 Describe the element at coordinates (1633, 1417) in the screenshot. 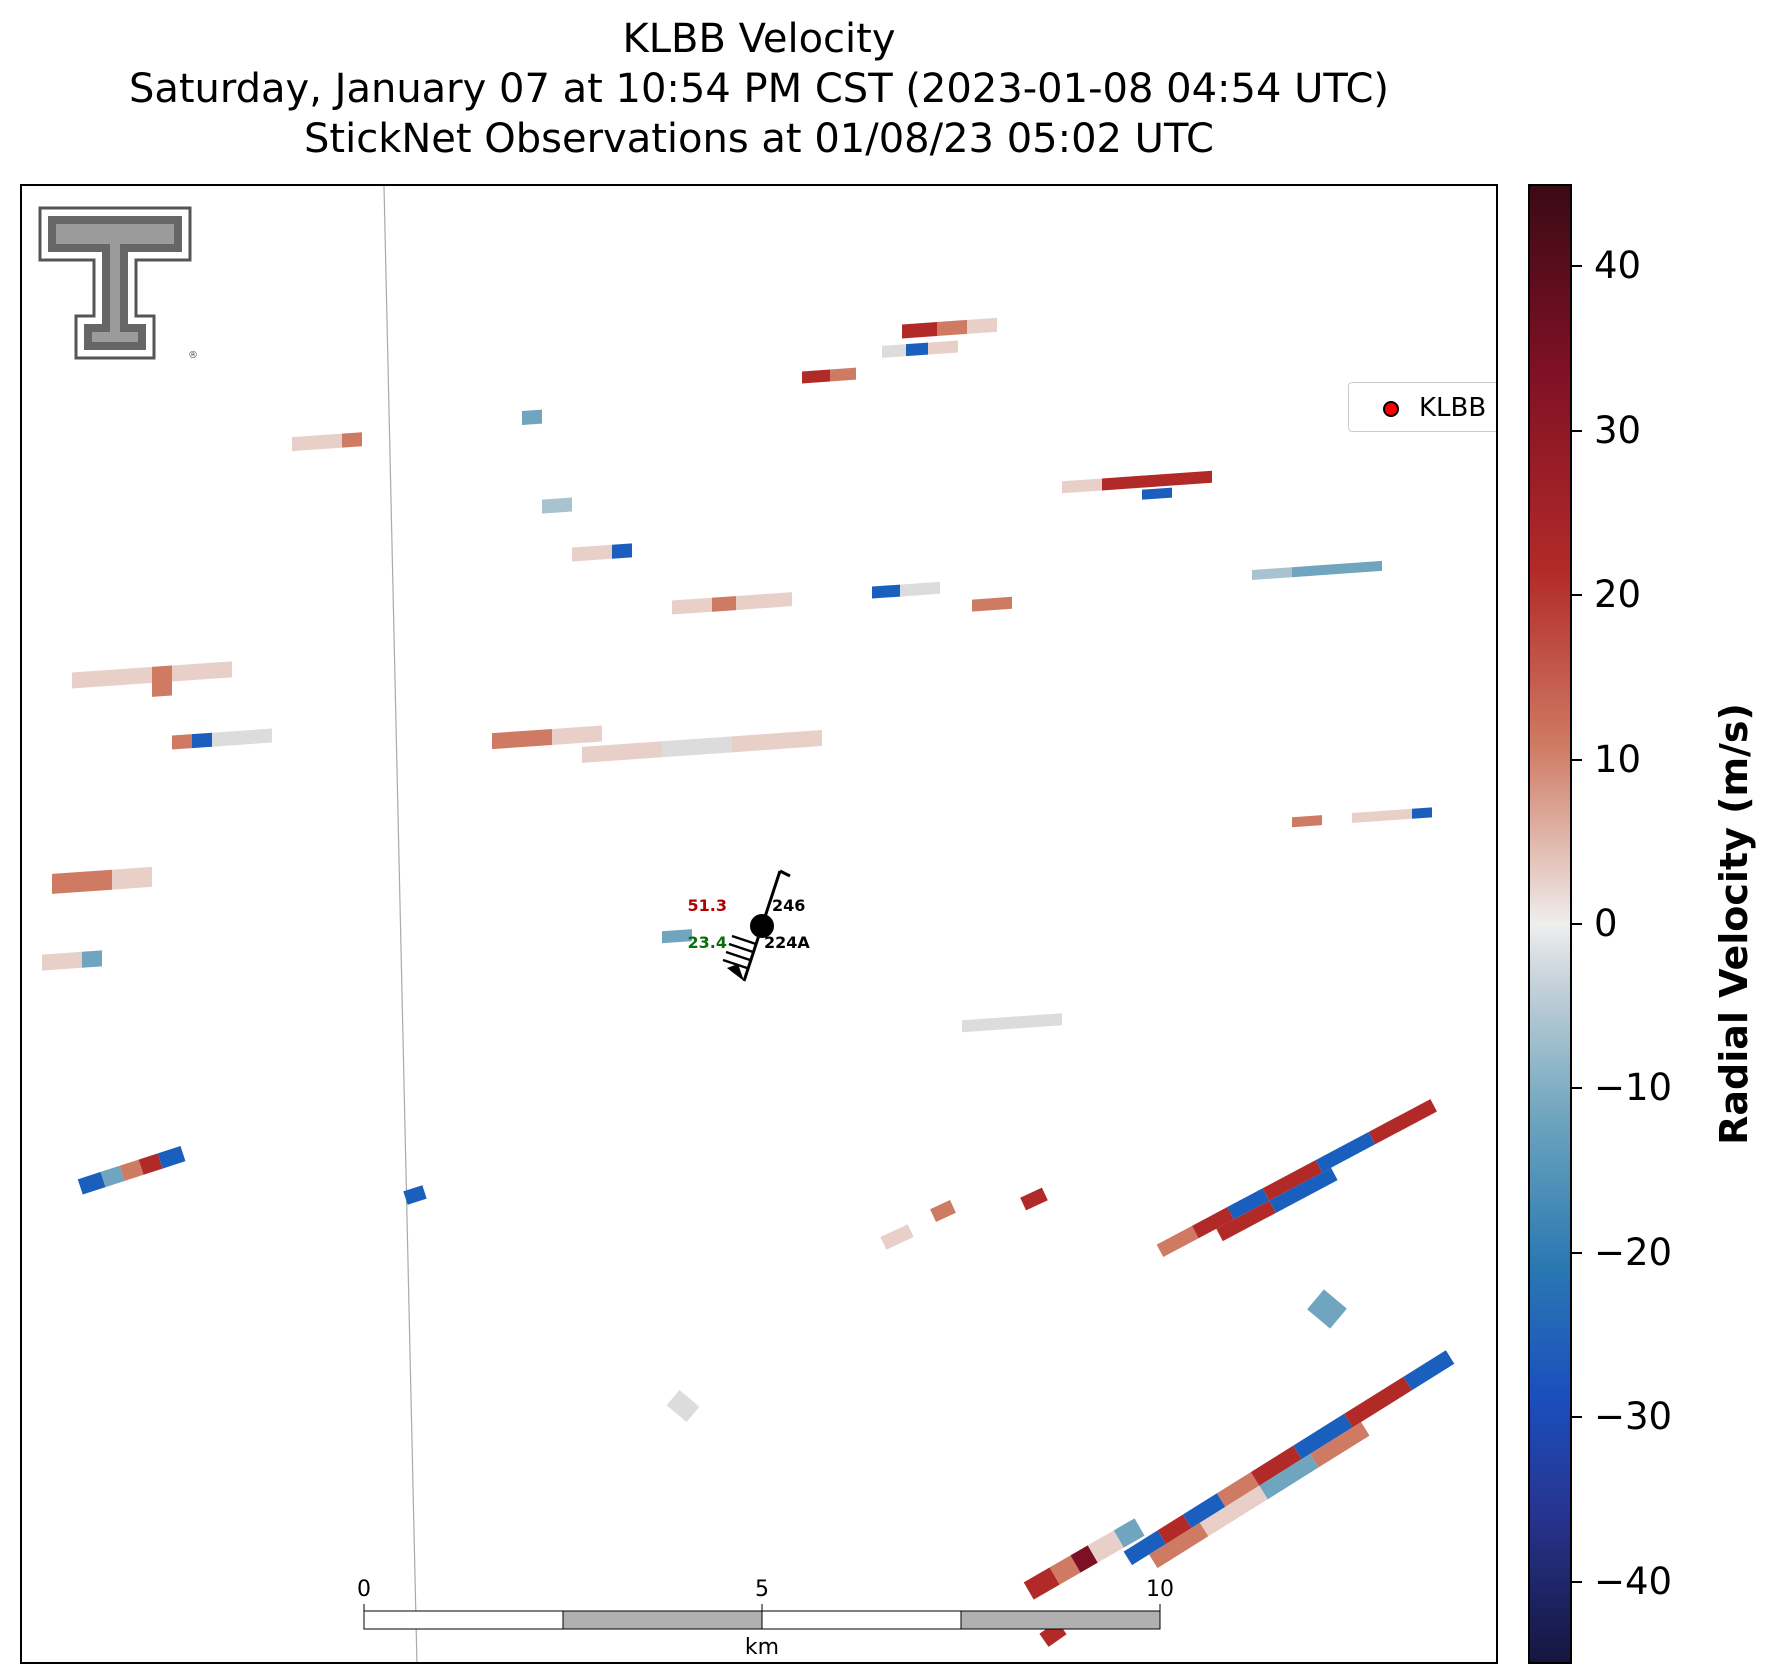

I see `colorbar-tick-label: −30` at that location.